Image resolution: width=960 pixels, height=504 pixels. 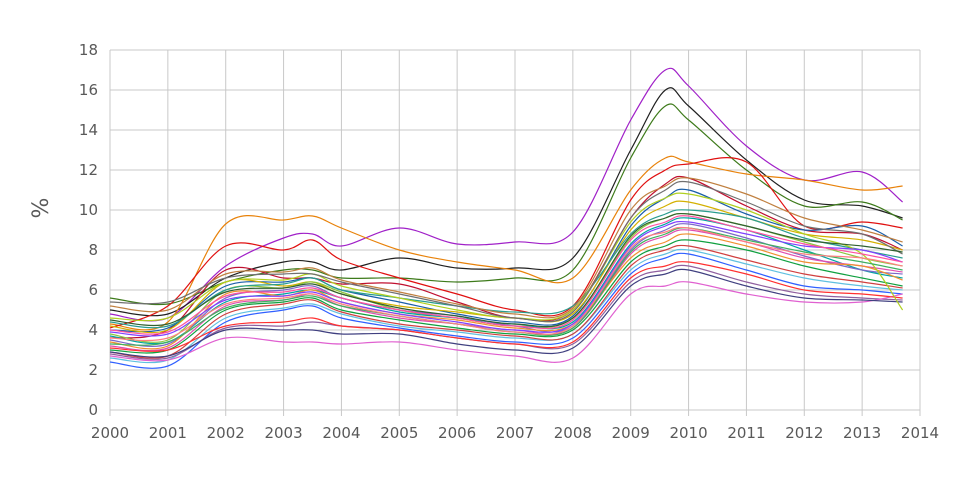 I want to click on x-tick-label: 2010, so click(x=688, y=433).